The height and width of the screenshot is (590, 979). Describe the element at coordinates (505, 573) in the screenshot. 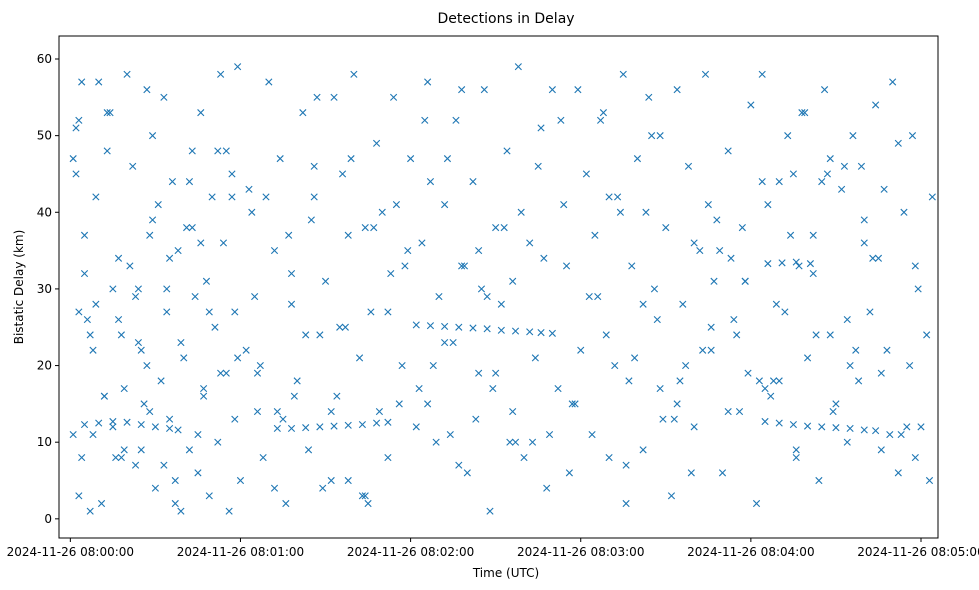

I see `x-axis-label: Time (UTC)` at that location.